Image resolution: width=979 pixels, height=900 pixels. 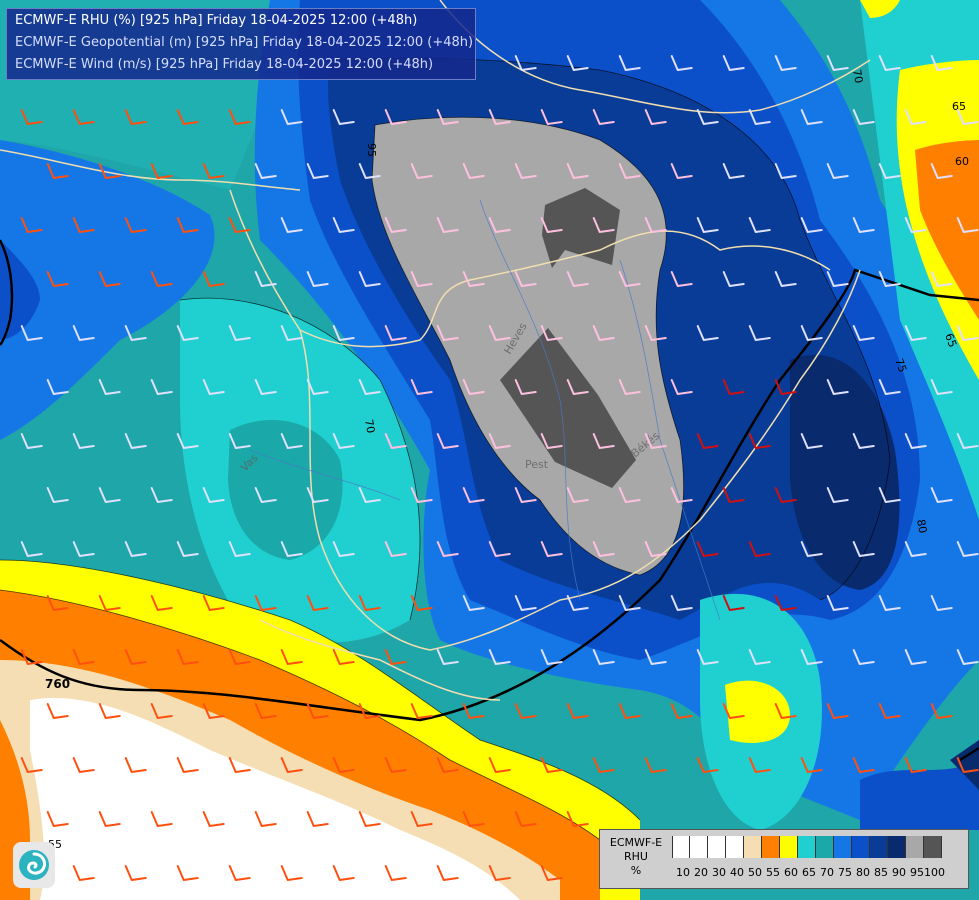 What do you see at coordinates (881, 872) in the screenshot?
I see `legend-tick: 85` at bounding box center [881, 872].